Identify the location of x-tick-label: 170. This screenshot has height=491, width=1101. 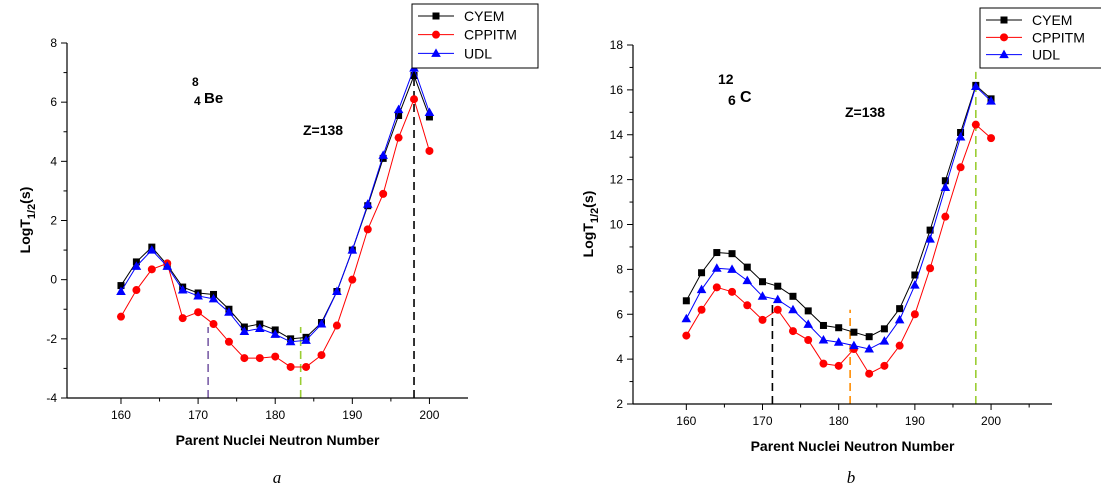
(762, 421).